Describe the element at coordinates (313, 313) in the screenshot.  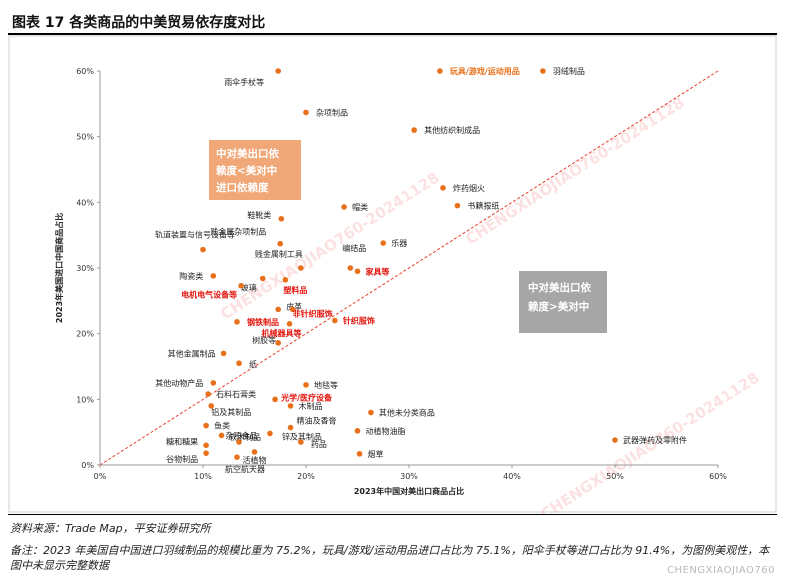
I see `point-label: 非针织服饰` at that location.